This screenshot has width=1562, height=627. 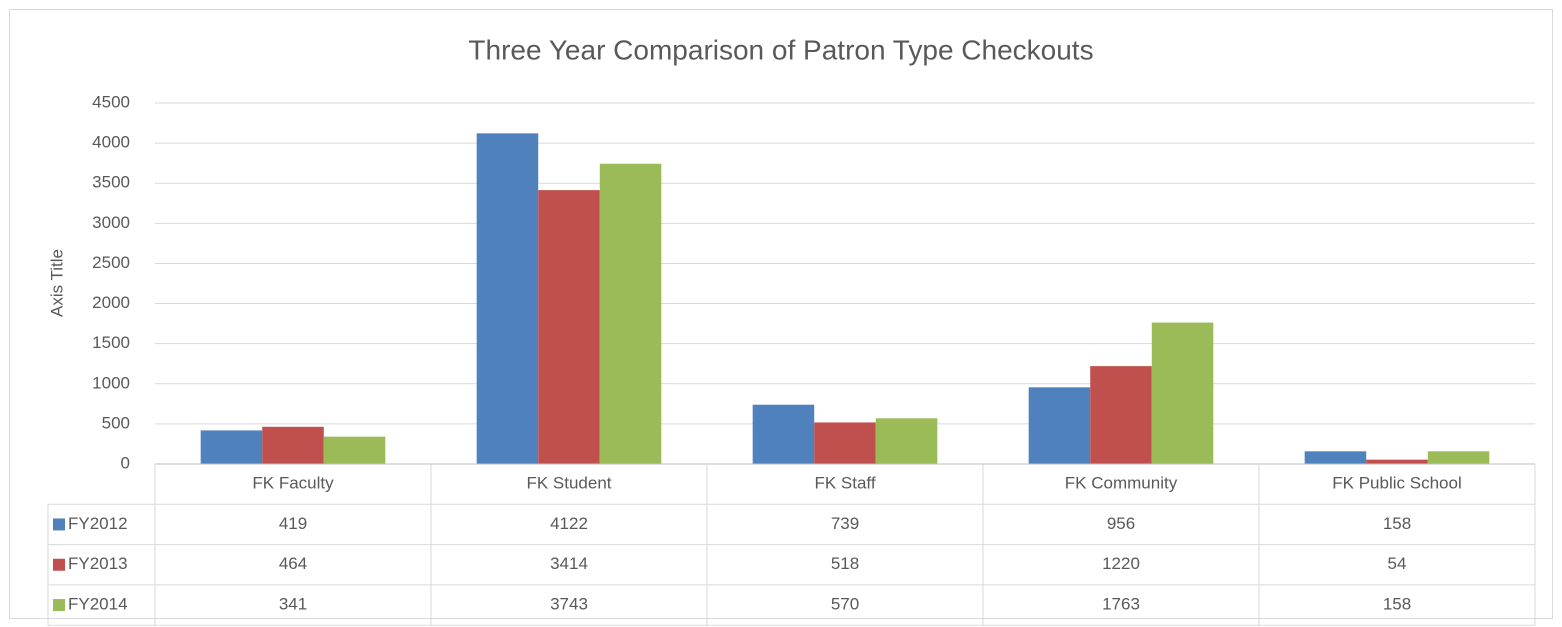 What do you see at coordinates (845, 563) in the screenshot?
I see `table-value: 518` at bounding box center [845, 563].